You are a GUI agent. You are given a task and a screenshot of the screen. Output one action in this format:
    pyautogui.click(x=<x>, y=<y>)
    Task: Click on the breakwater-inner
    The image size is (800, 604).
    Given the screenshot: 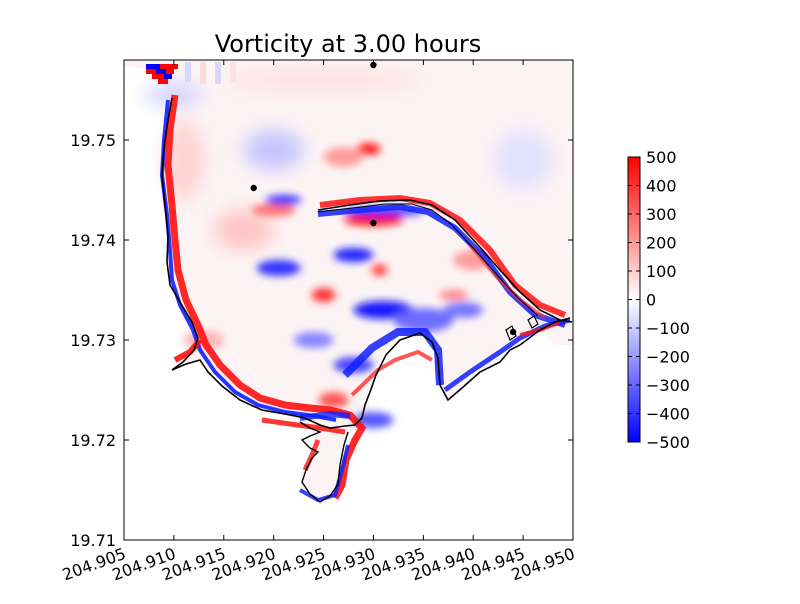 What is the action you would take?
    pyautogui.click(x=428, y=260)
    